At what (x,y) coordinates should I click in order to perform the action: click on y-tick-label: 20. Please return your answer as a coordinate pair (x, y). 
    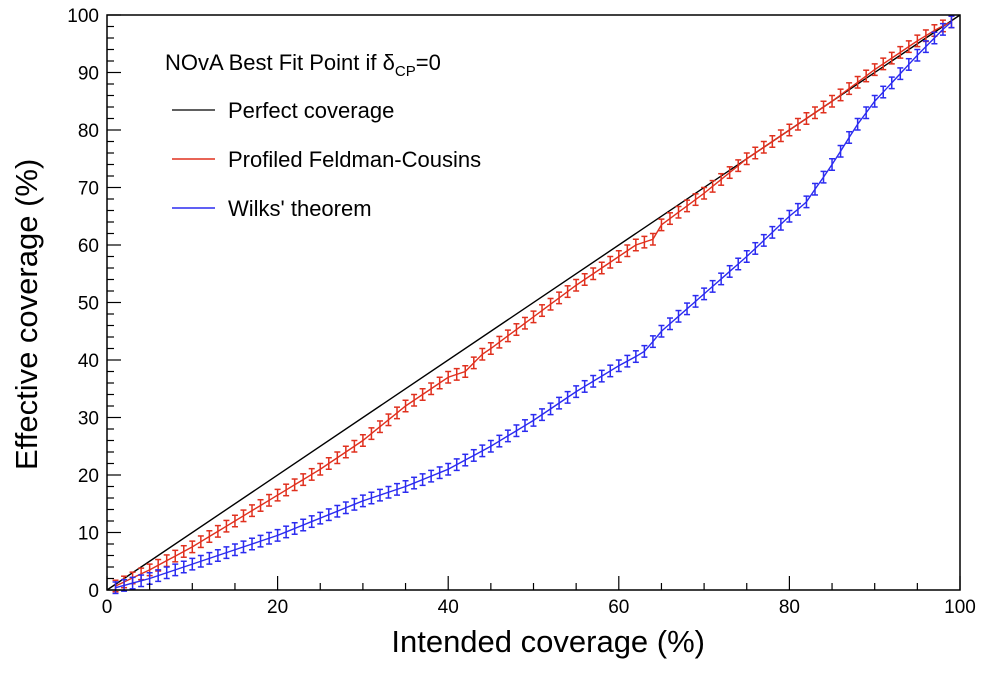
    Looking at the image, I should click on (88, 476).